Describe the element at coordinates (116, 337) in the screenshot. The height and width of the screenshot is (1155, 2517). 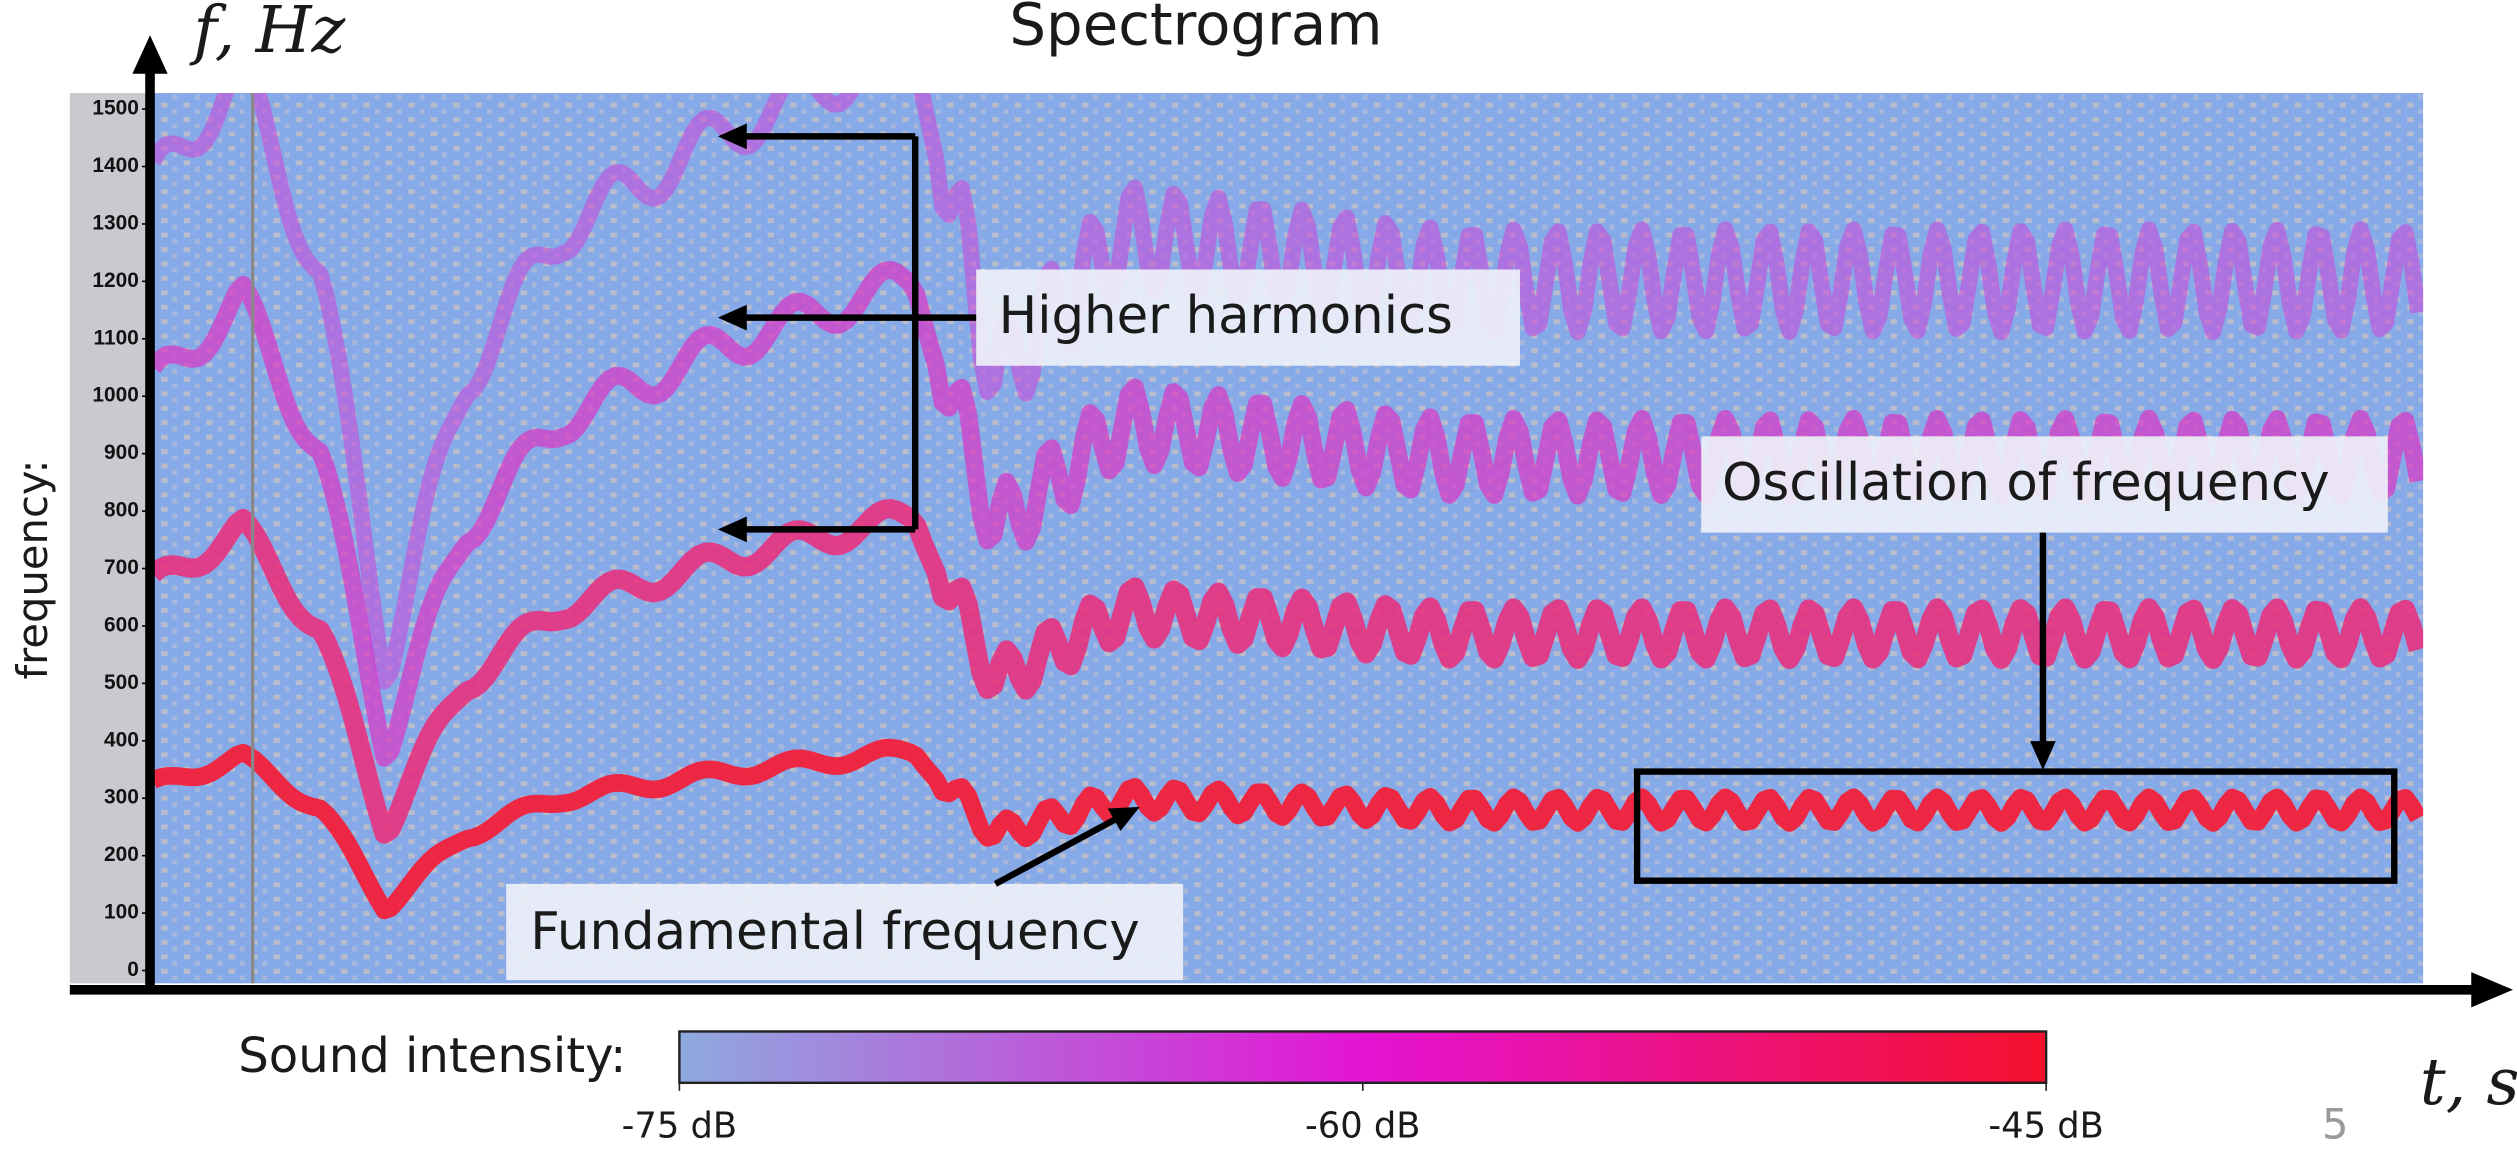
I see `y-tick-label: 1100` at that location.